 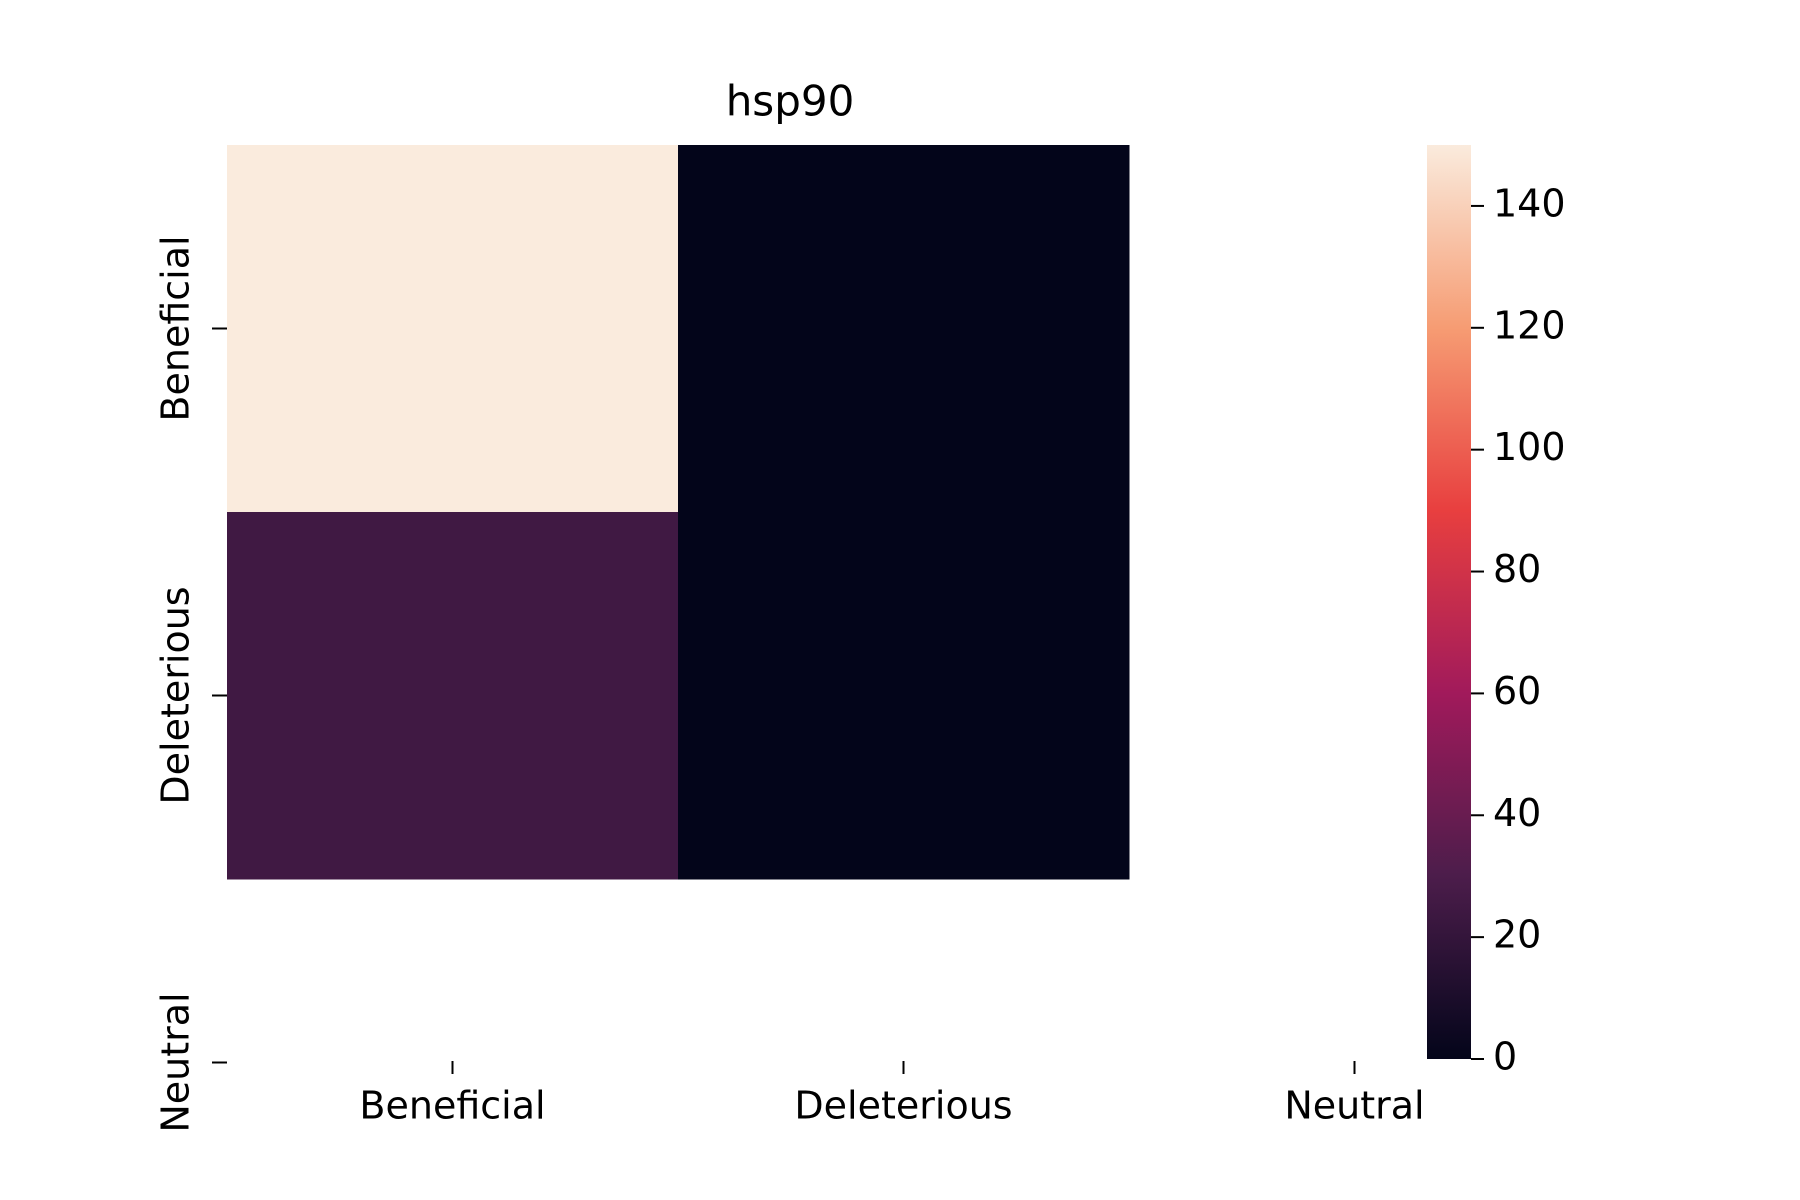 What do you see at coordinates (1505, 1057) in the screenshot?
I see `colorbar-tick-label: 0` at bounding box center [1505, 1057].